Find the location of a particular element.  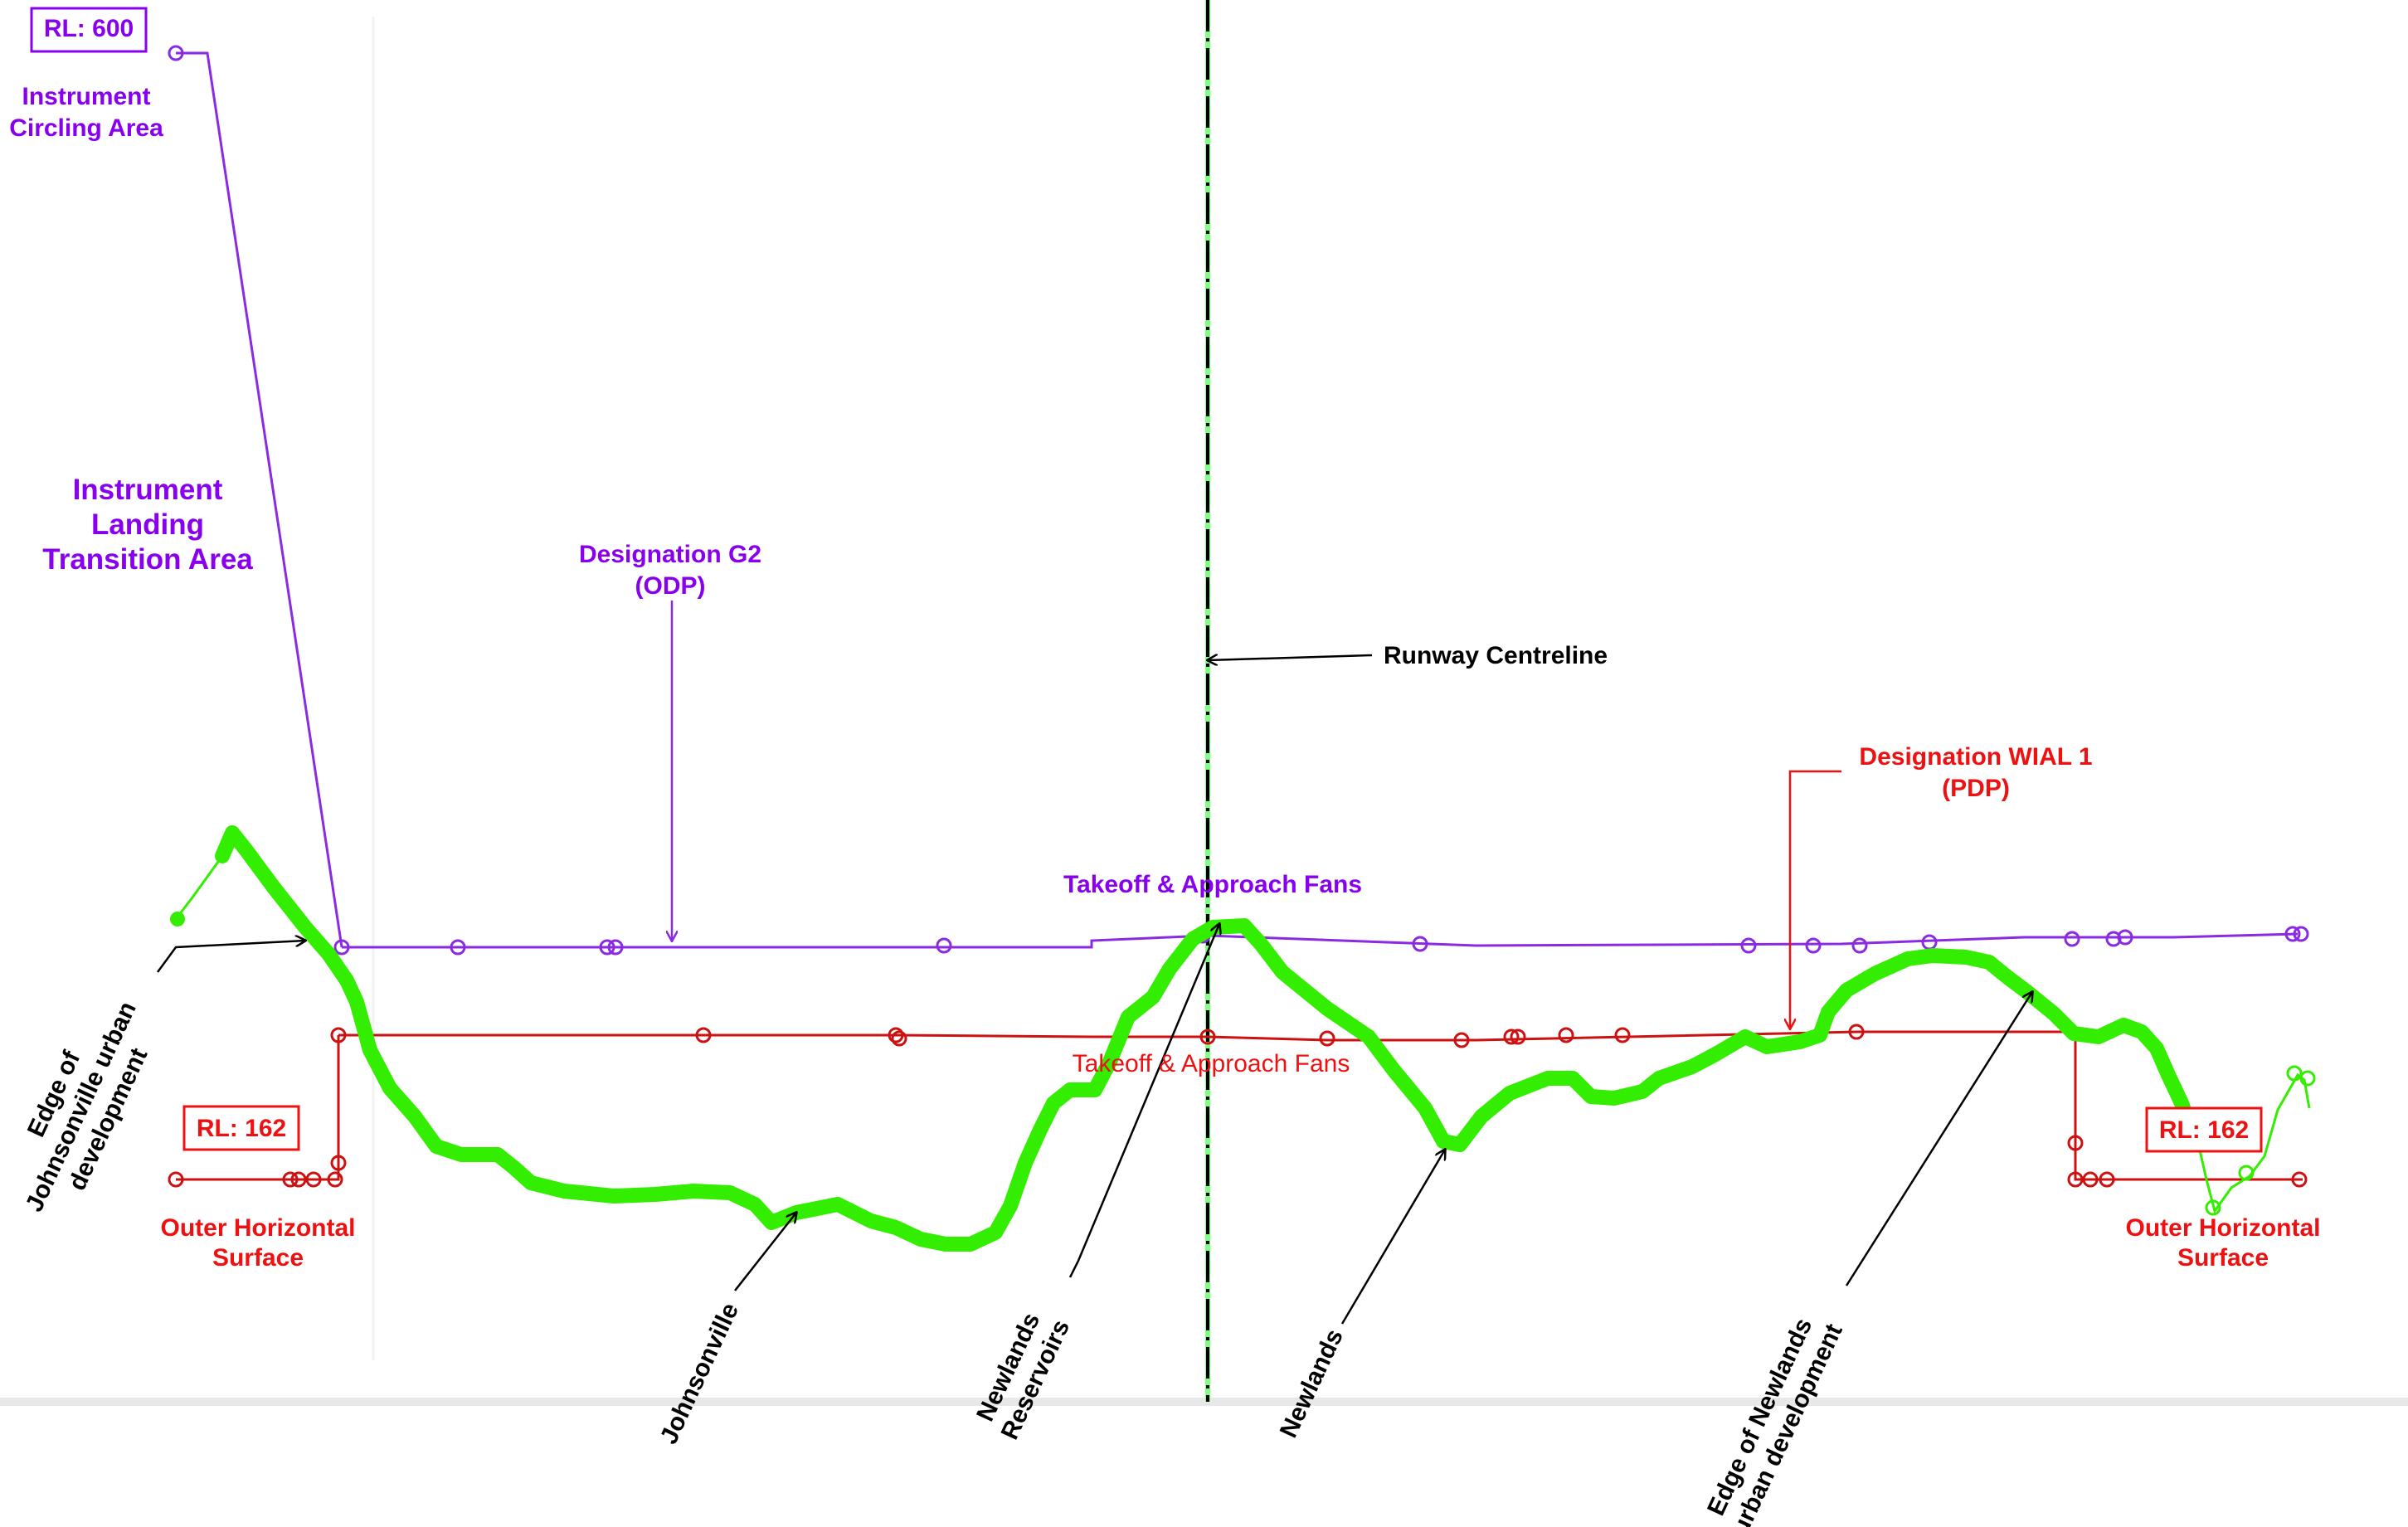

takeoff-fans-red-label: Takeoff & Approach Fans is located at coordinates (1211, 1063).